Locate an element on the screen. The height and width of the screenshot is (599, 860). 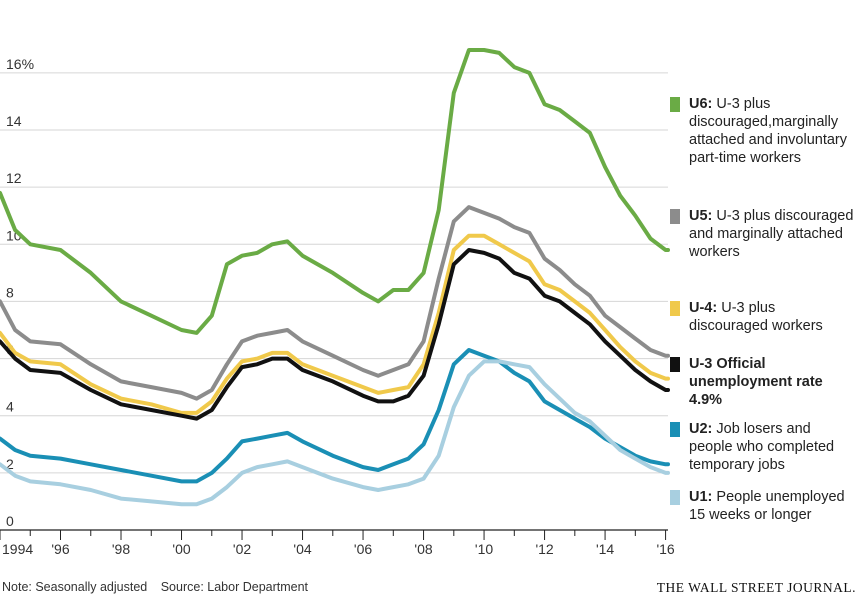
legend-swatch-u6 is located at coordinates (675, 104).